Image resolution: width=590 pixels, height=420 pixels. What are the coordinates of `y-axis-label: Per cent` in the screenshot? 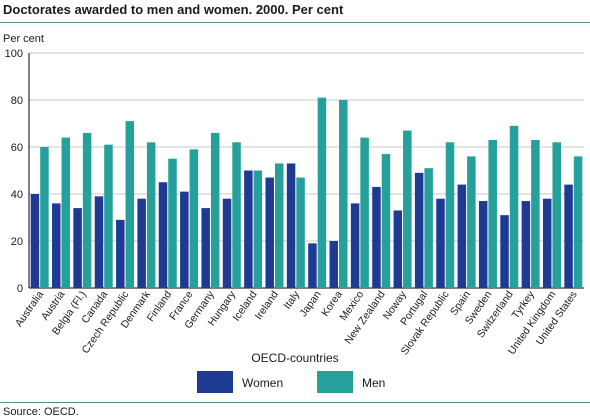 It's located at (23, 39).